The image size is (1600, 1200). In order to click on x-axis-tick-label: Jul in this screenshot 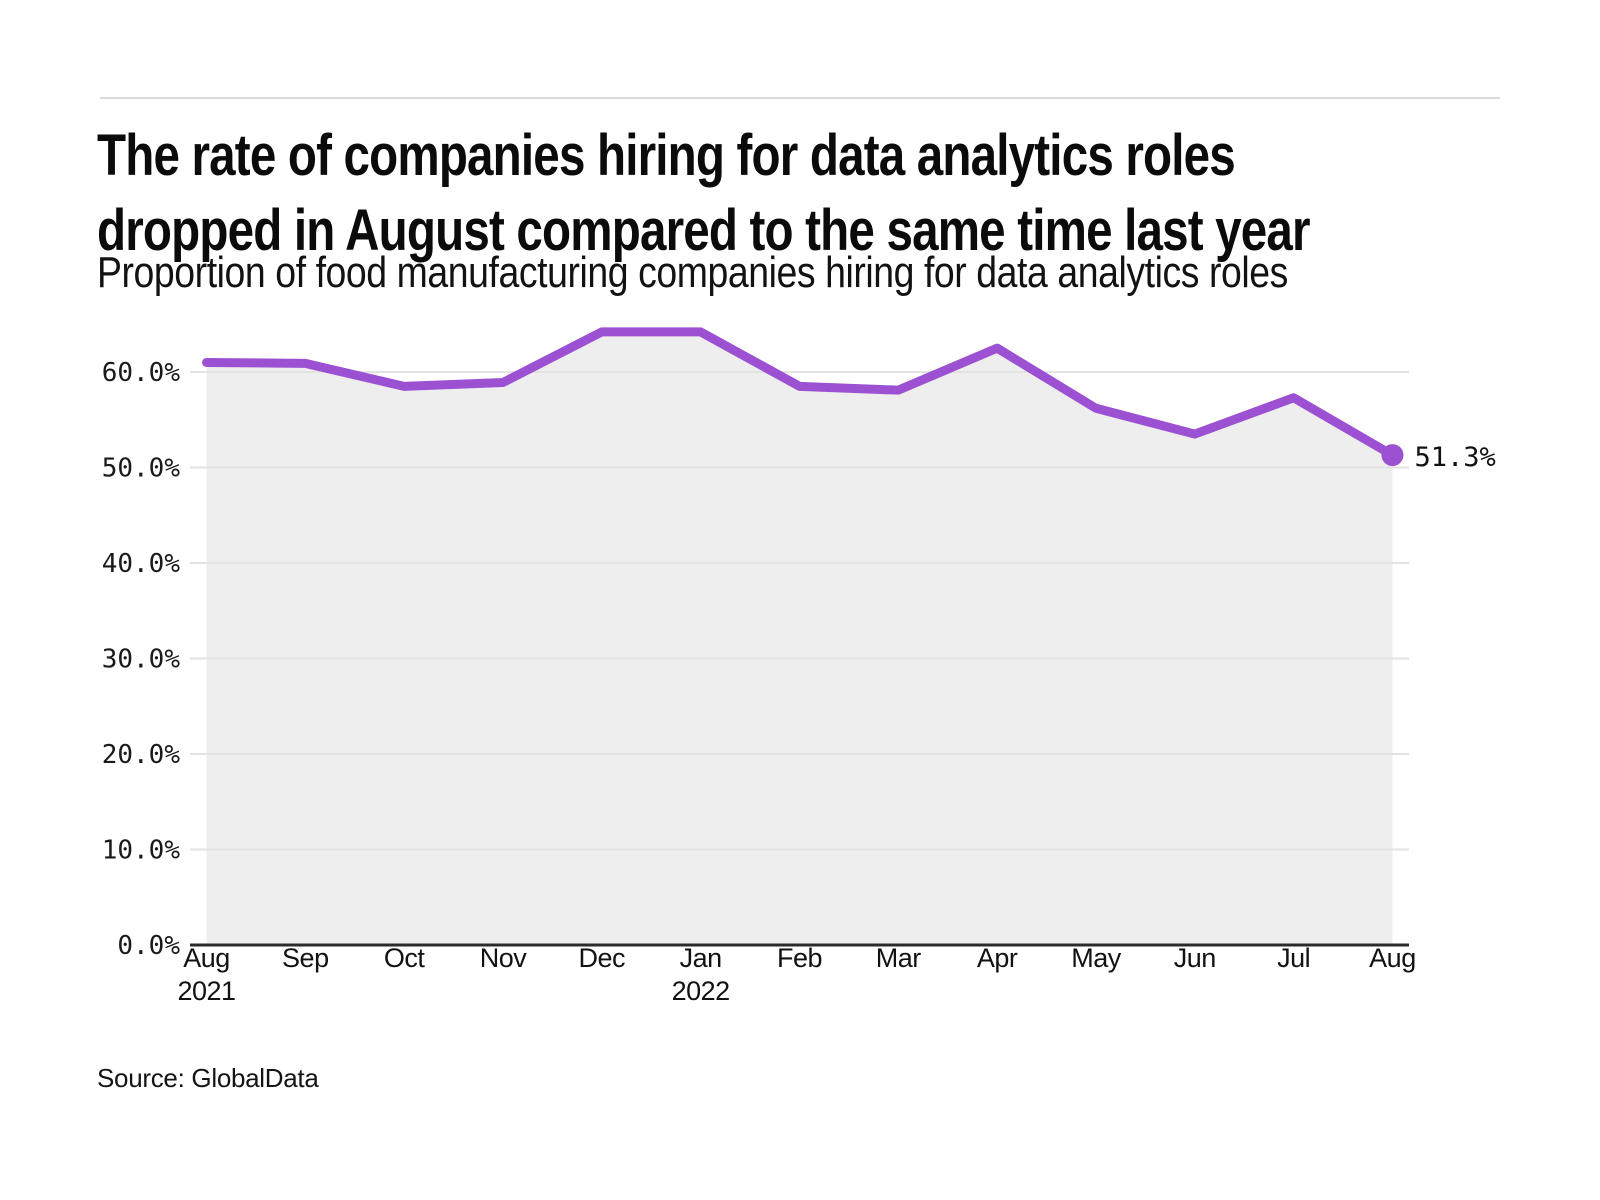, I will do `click(1293, 958)`.